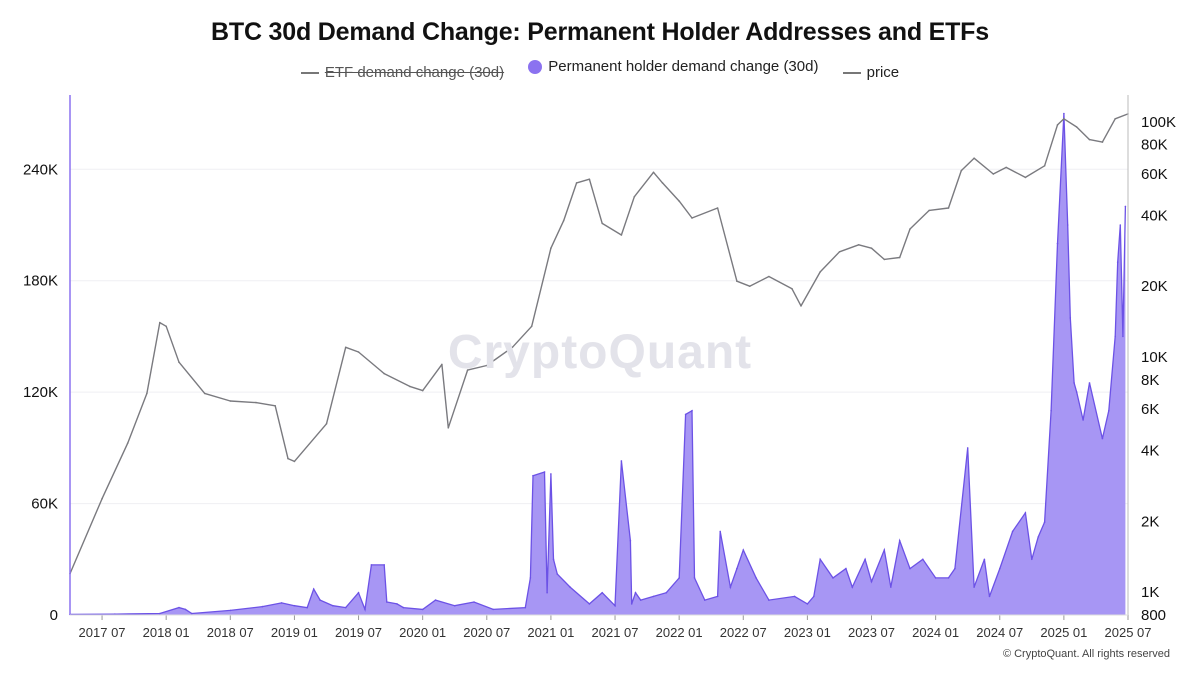 This screenshot has height=675, width=1200. I want to click on y-right-tick-label: 60K, so click(1154, 174).